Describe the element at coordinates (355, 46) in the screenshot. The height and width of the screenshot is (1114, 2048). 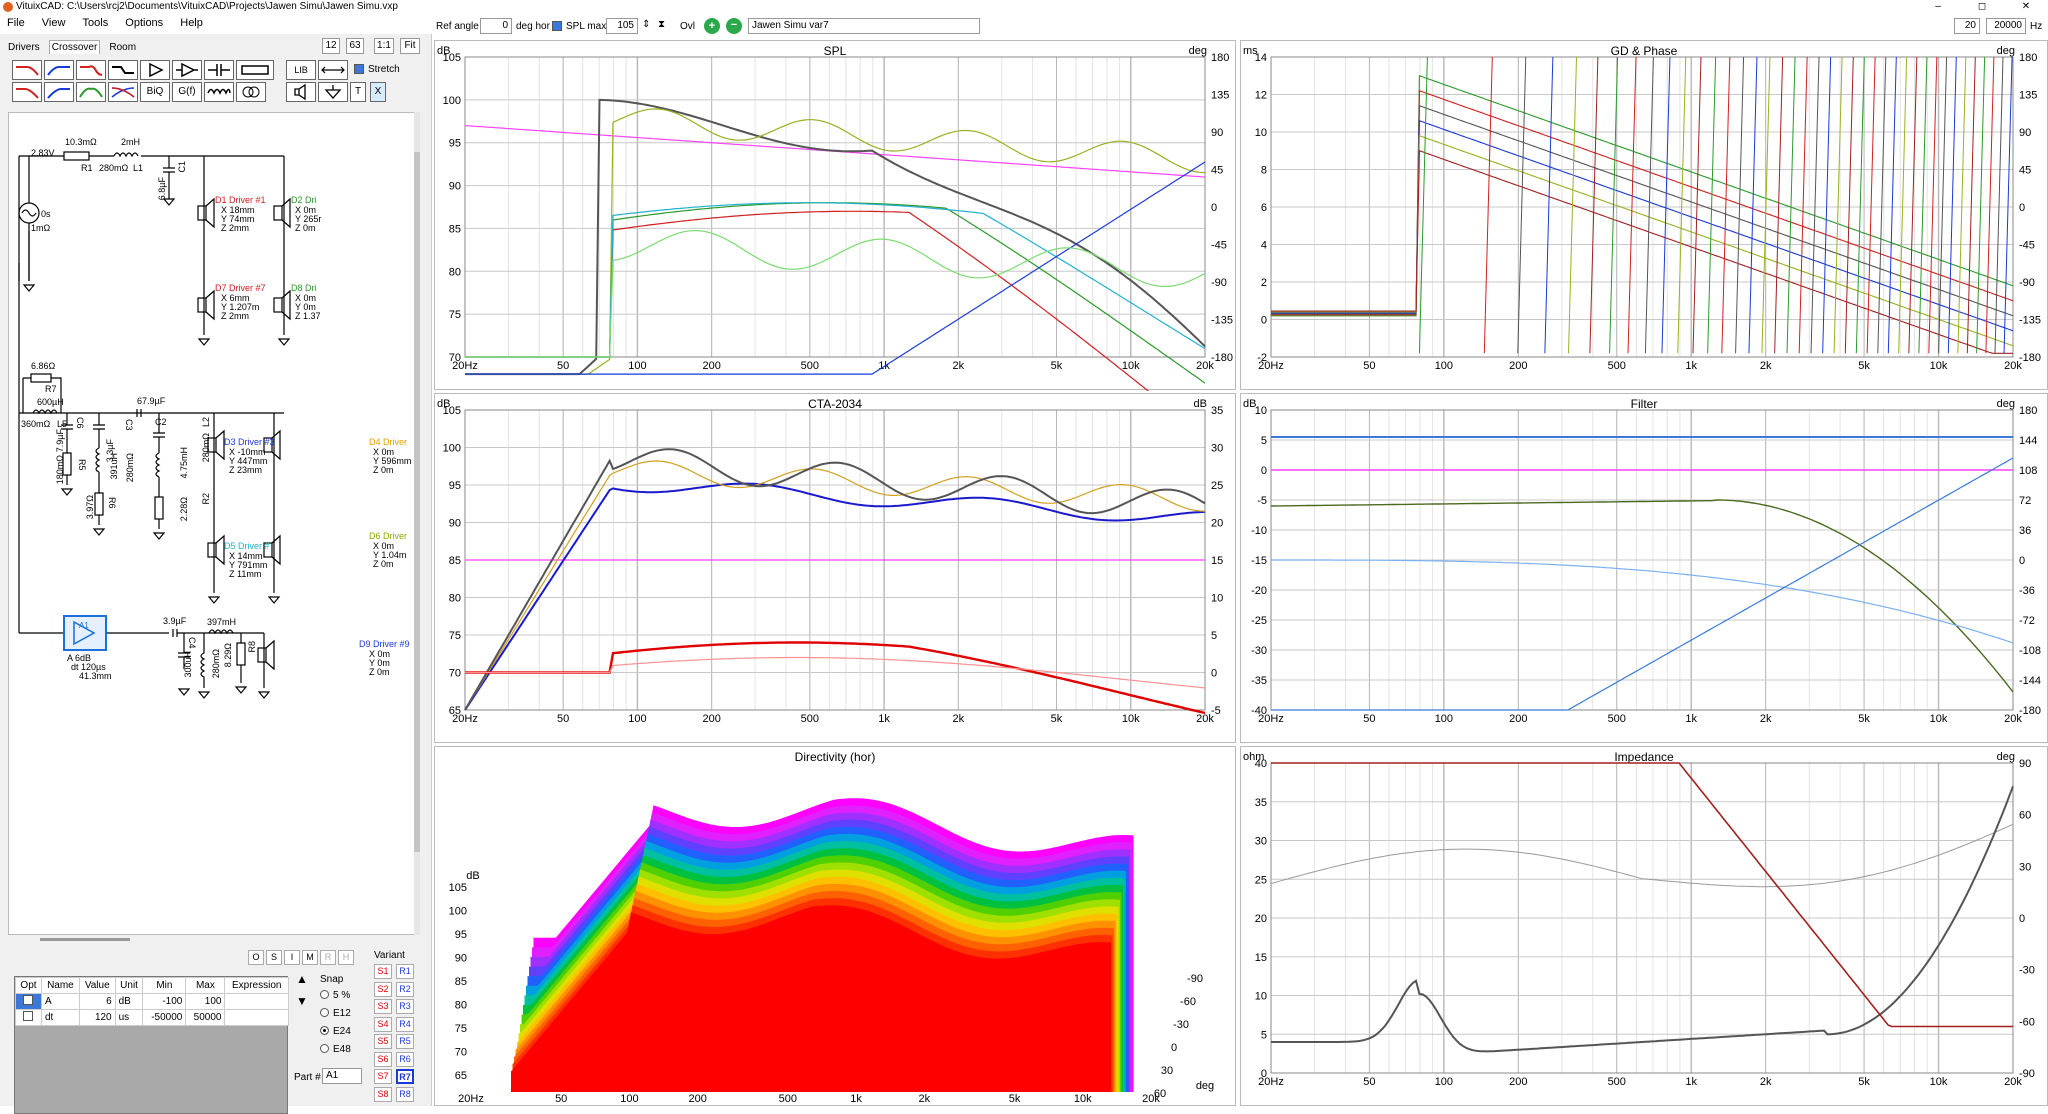
I see `zoom-b-box: 63` at that location.